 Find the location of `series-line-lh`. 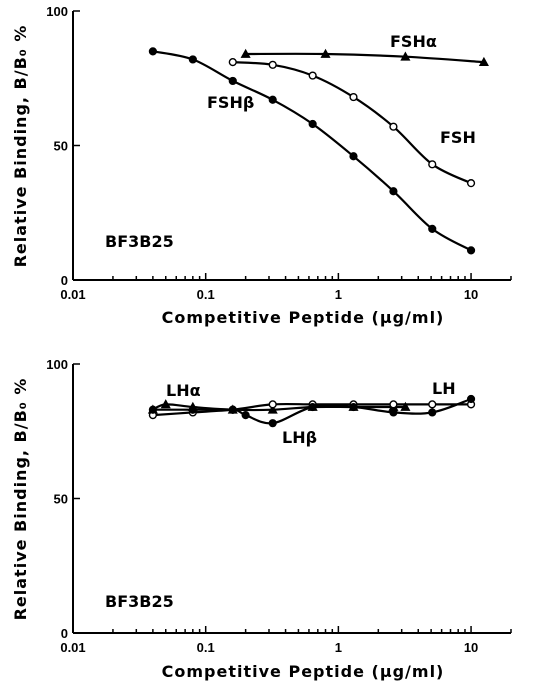

series-line-lh is located at coordinates (312, 411).